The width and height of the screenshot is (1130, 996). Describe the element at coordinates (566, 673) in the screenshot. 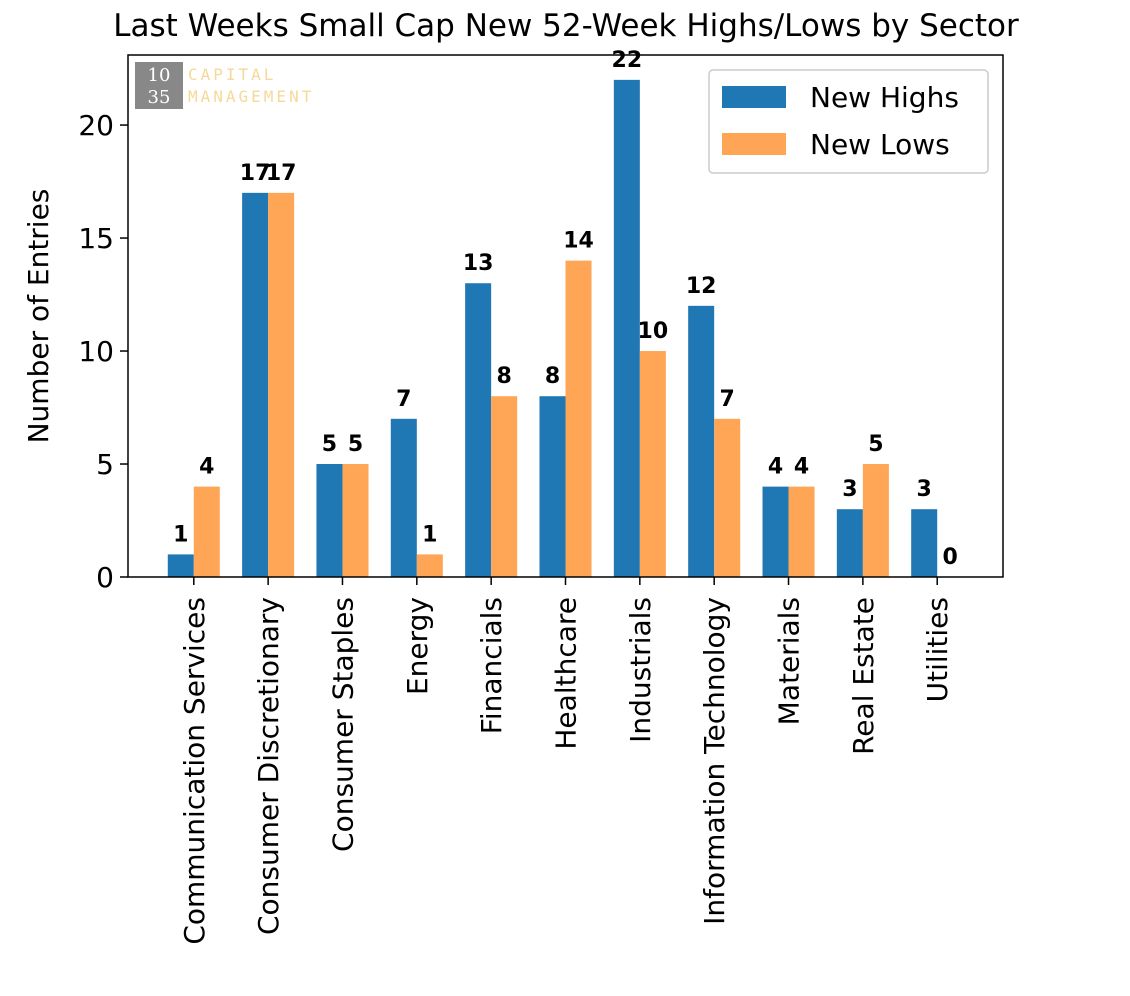

I see `x-tick-label: Healthcare` at that location.